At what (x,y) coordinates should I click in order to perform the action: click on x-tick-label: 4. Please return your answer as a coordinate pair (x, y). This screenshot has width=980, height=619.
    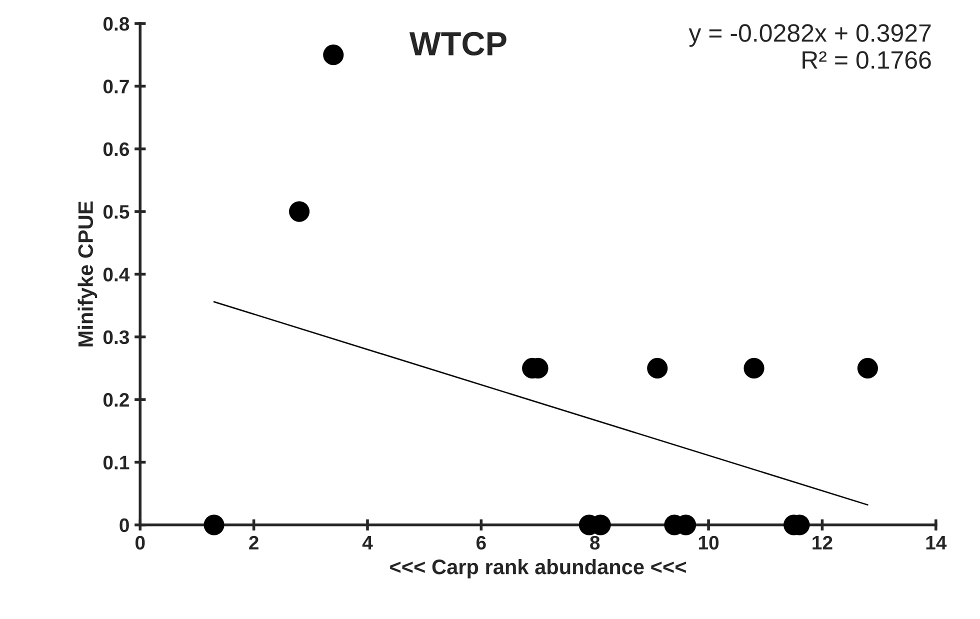
    Looking at the image, I should click on (367, 543).